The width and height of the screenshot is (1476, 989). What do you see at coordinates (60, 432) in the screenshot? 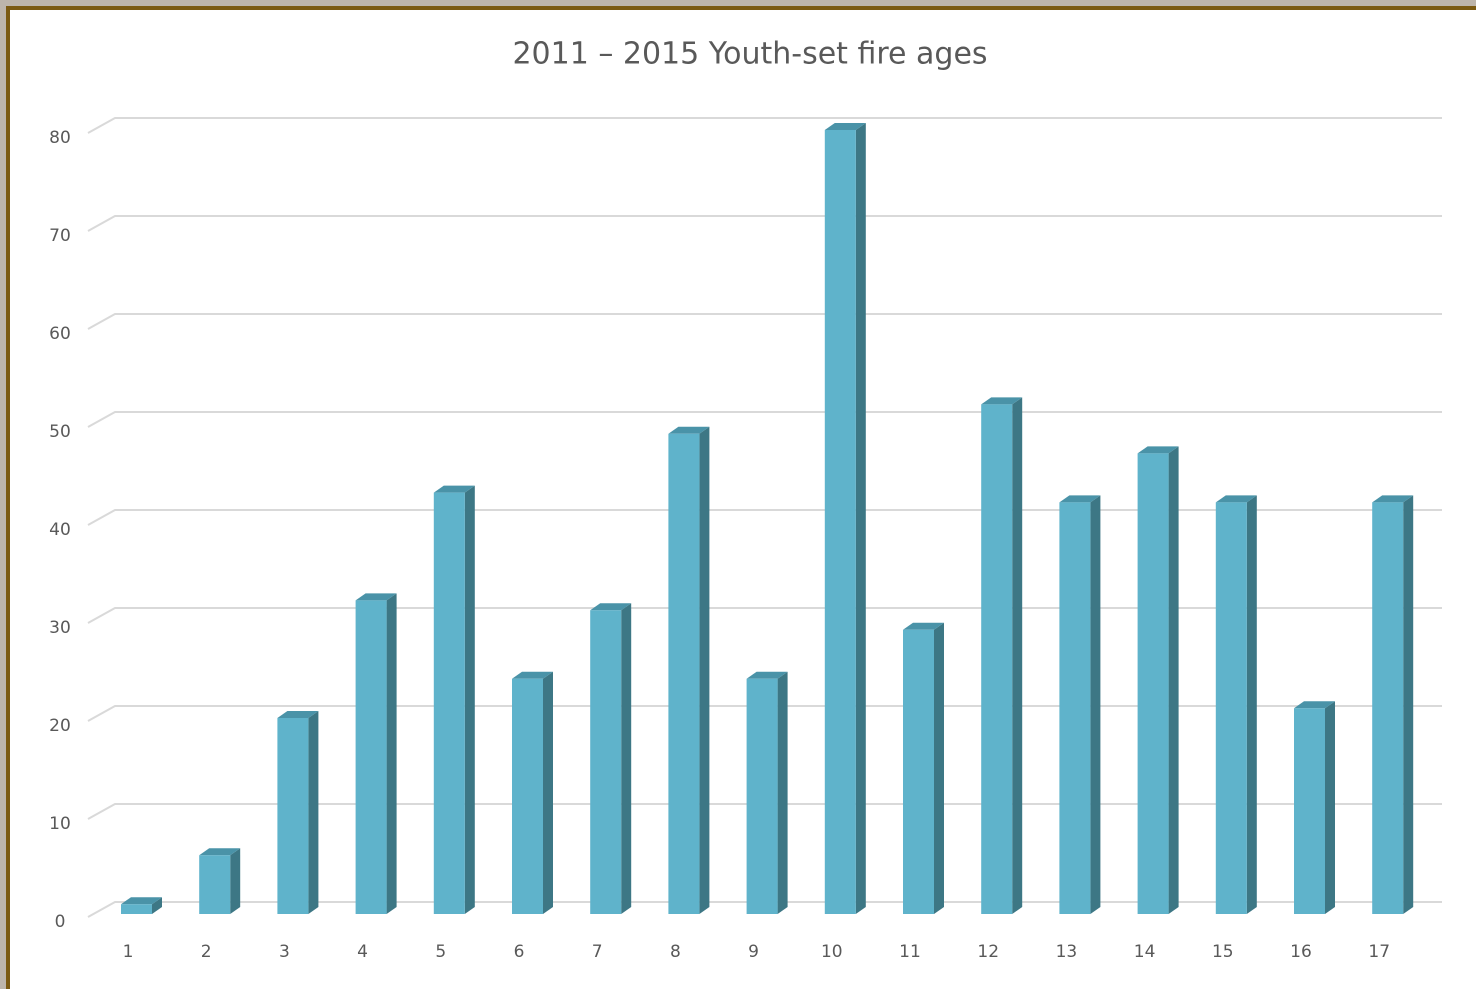
I see `y-tick-label: 50` at bounding box center [60, 432].